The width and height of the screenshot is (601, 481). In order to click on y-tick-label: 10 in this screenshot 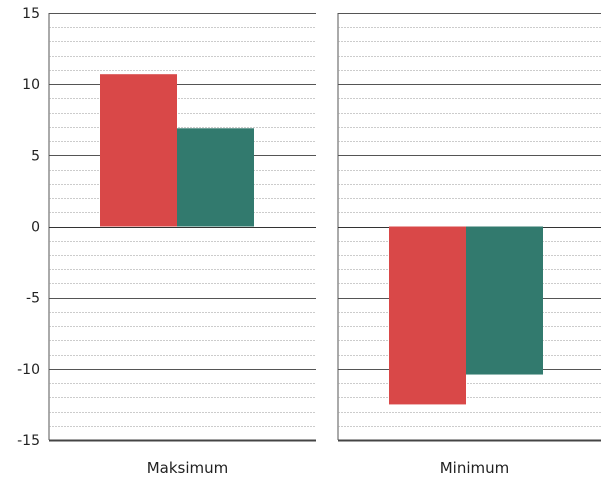, I will do `click(31, 85)`.